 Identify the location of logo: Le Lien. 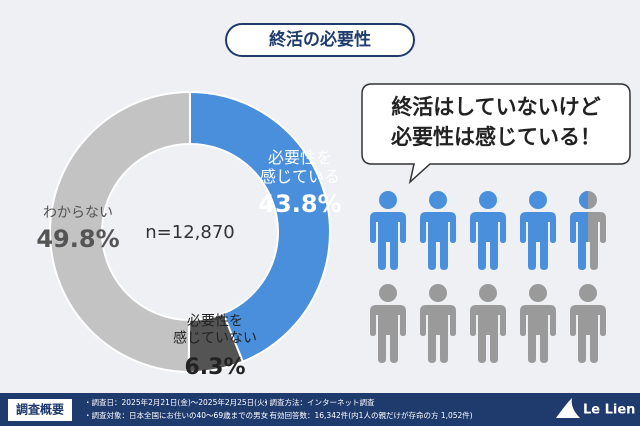
(609, 410).